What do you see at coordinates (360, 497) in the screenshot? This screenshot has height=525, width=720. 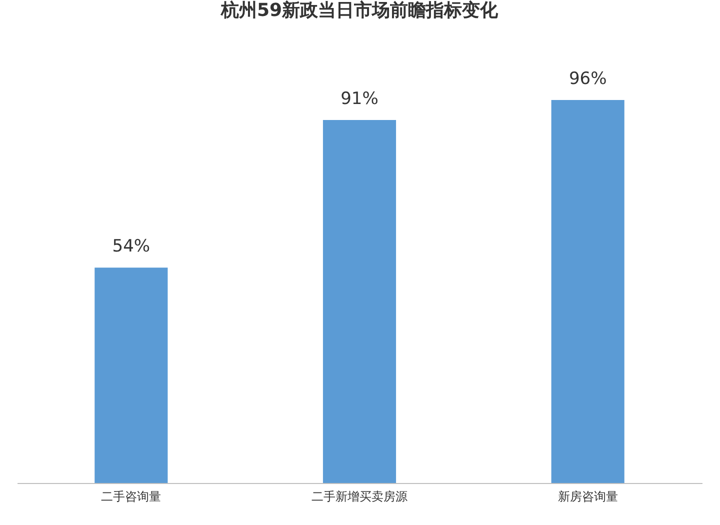 I see `x-tick-label: 二手新增买卖房源` at bounding box center [360, 497].